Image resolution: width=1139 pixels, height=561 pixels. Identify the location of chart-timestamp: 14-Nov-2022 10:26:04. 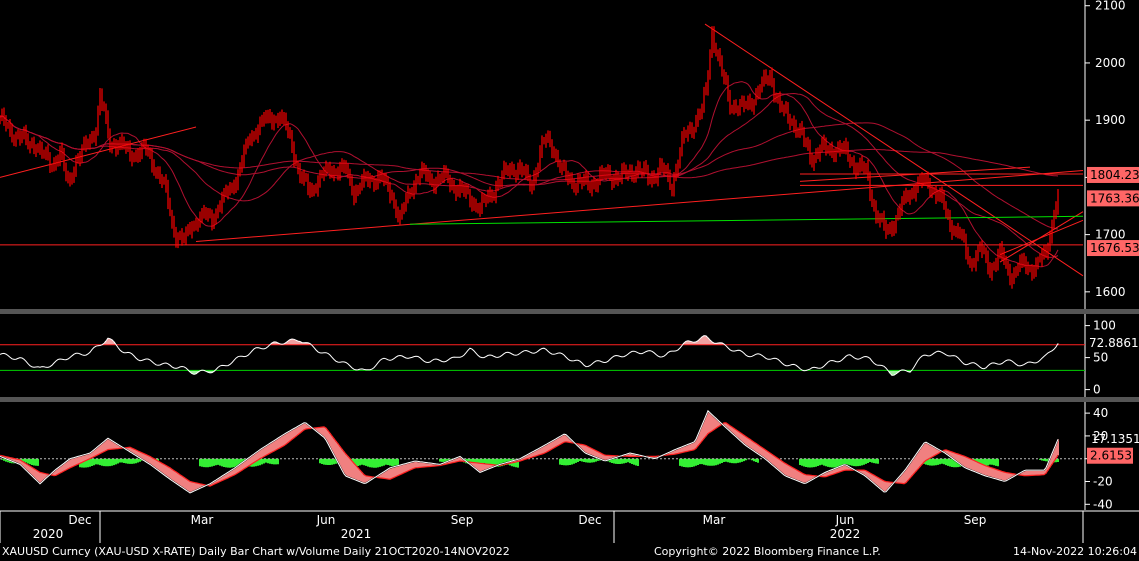
(1074, 551).